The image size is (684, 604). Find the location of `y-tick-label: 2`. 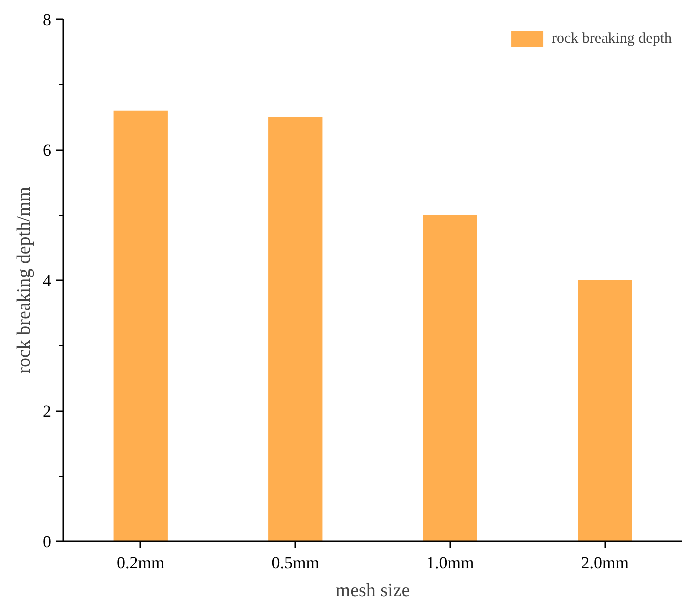

y-tick-label: 2 is located at coordinates (47, 411).